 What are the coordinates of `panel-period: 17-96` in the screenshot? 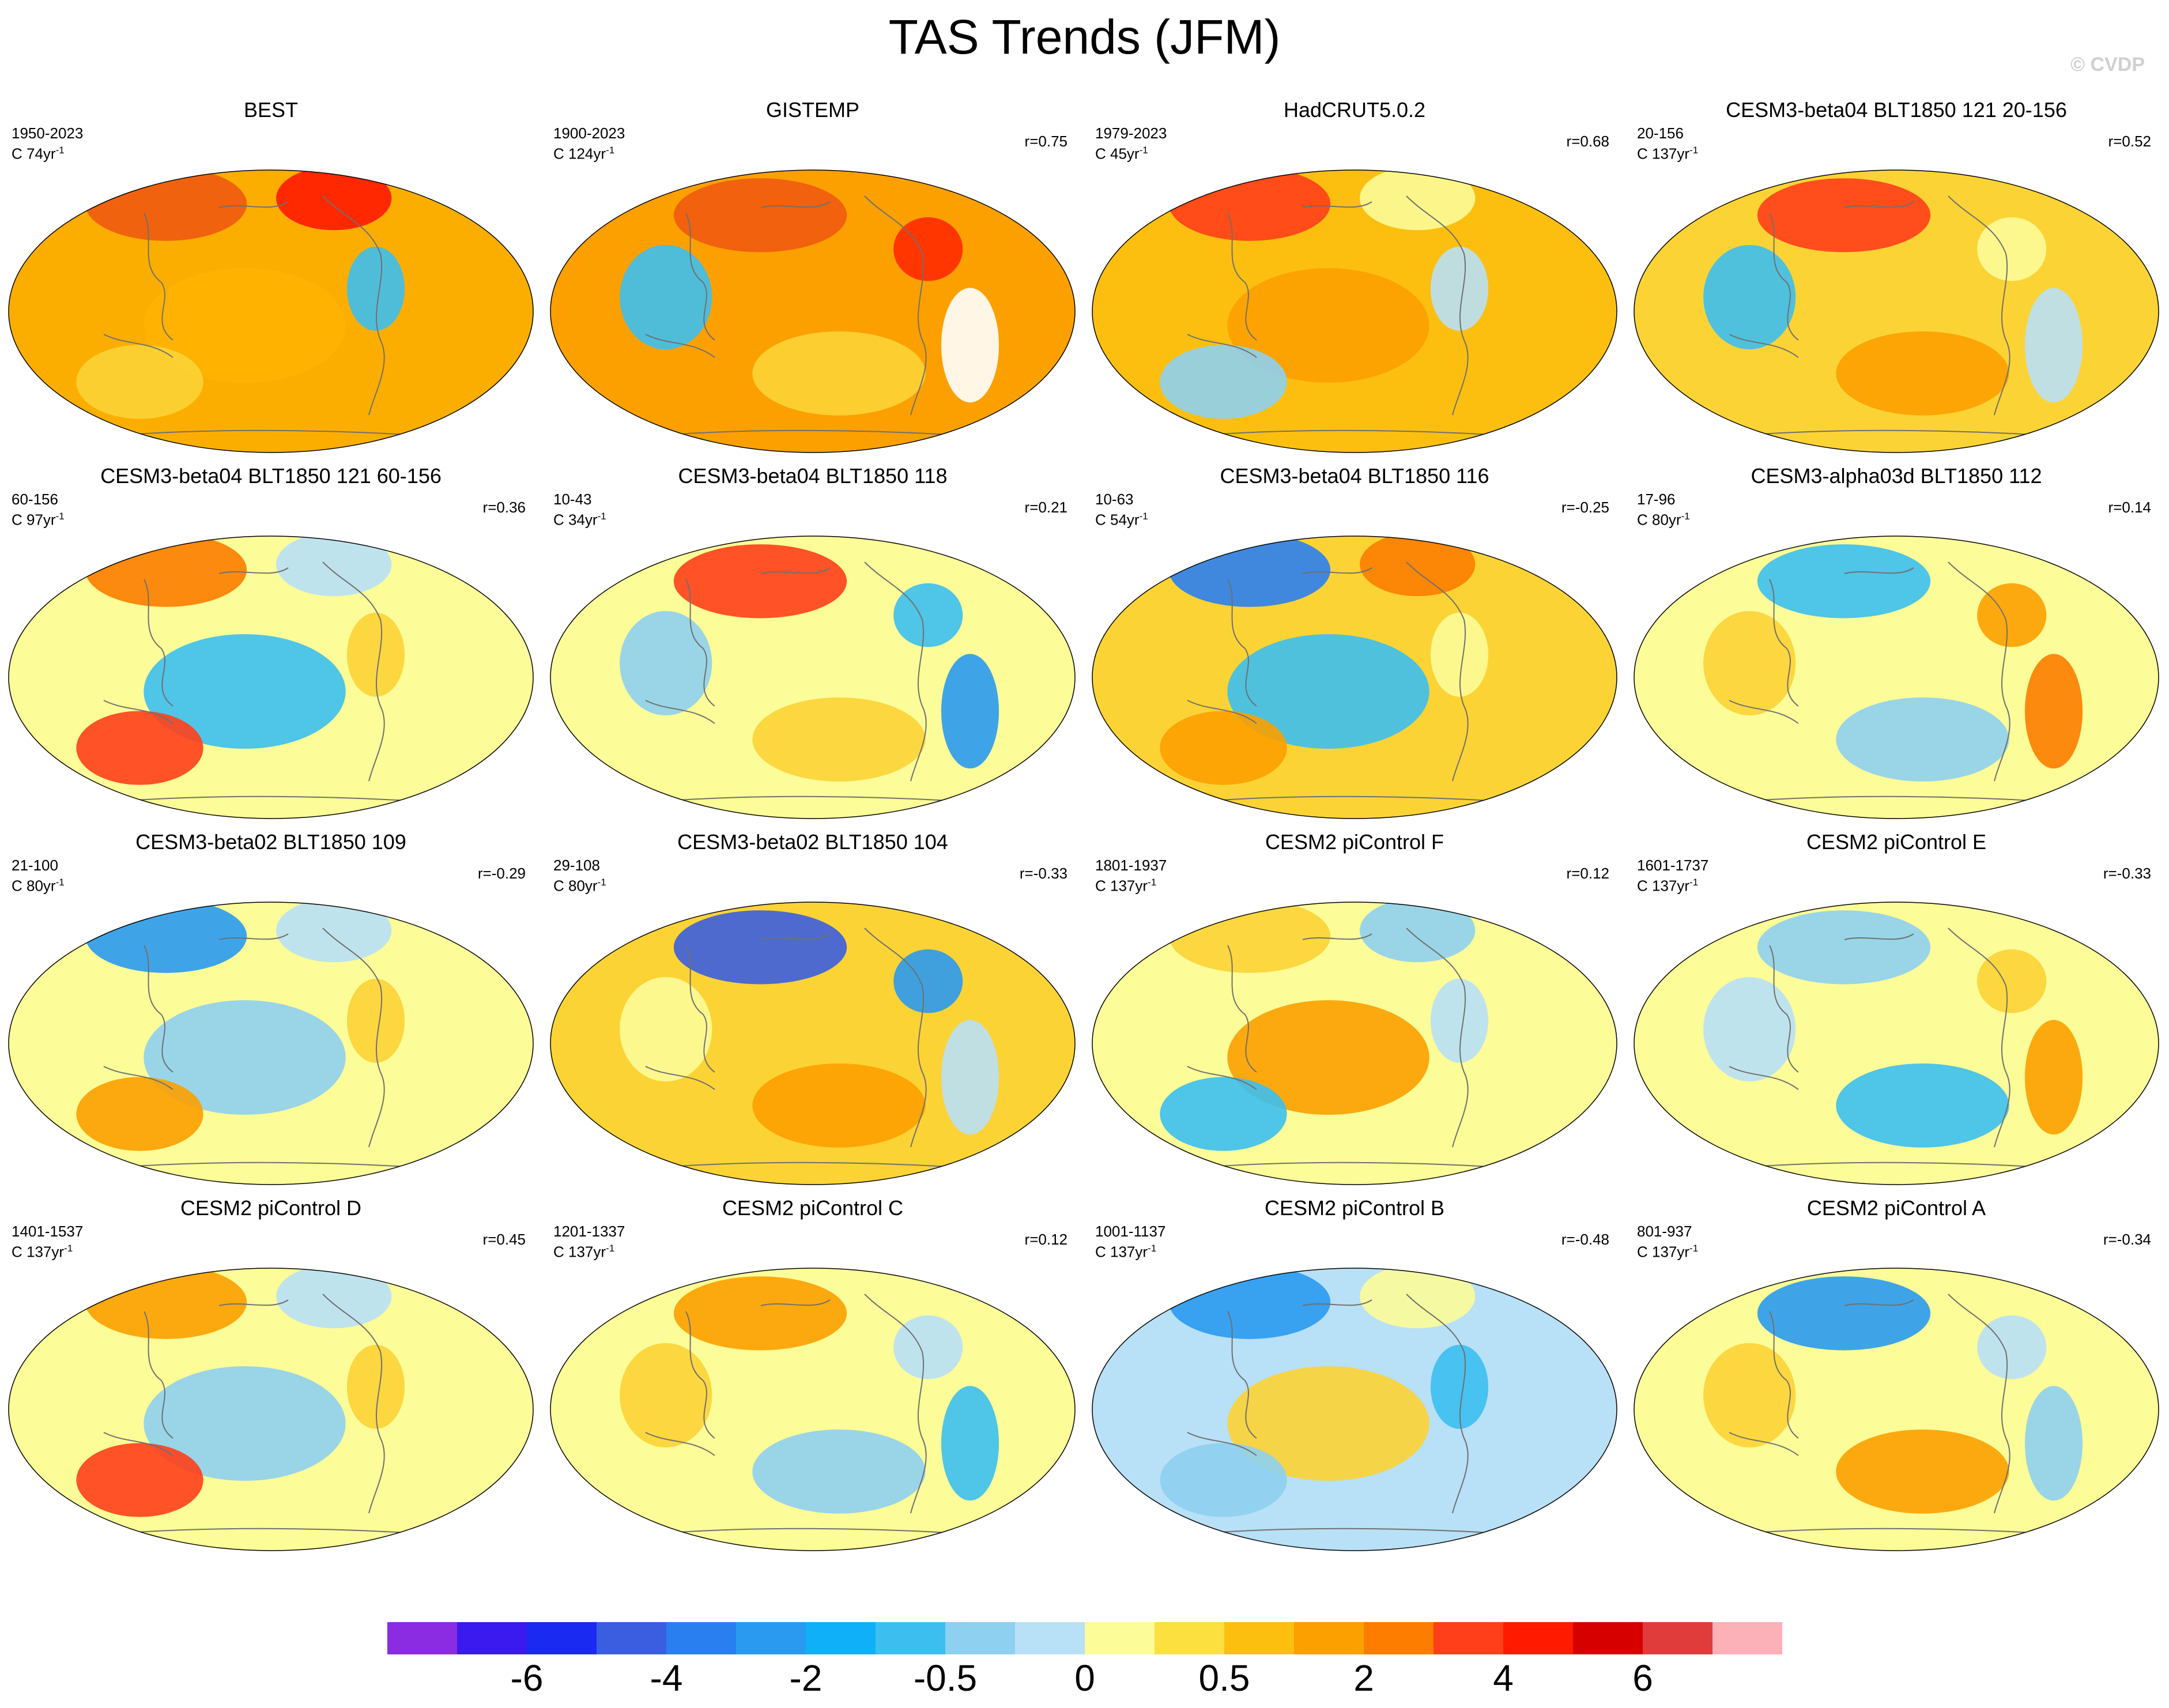 It's located at (1656, 499).